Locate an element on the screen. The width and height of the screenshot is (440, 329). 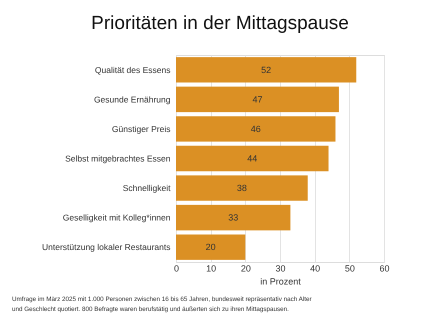
x-tick-label: 10 is located at coordinates (211, 269).